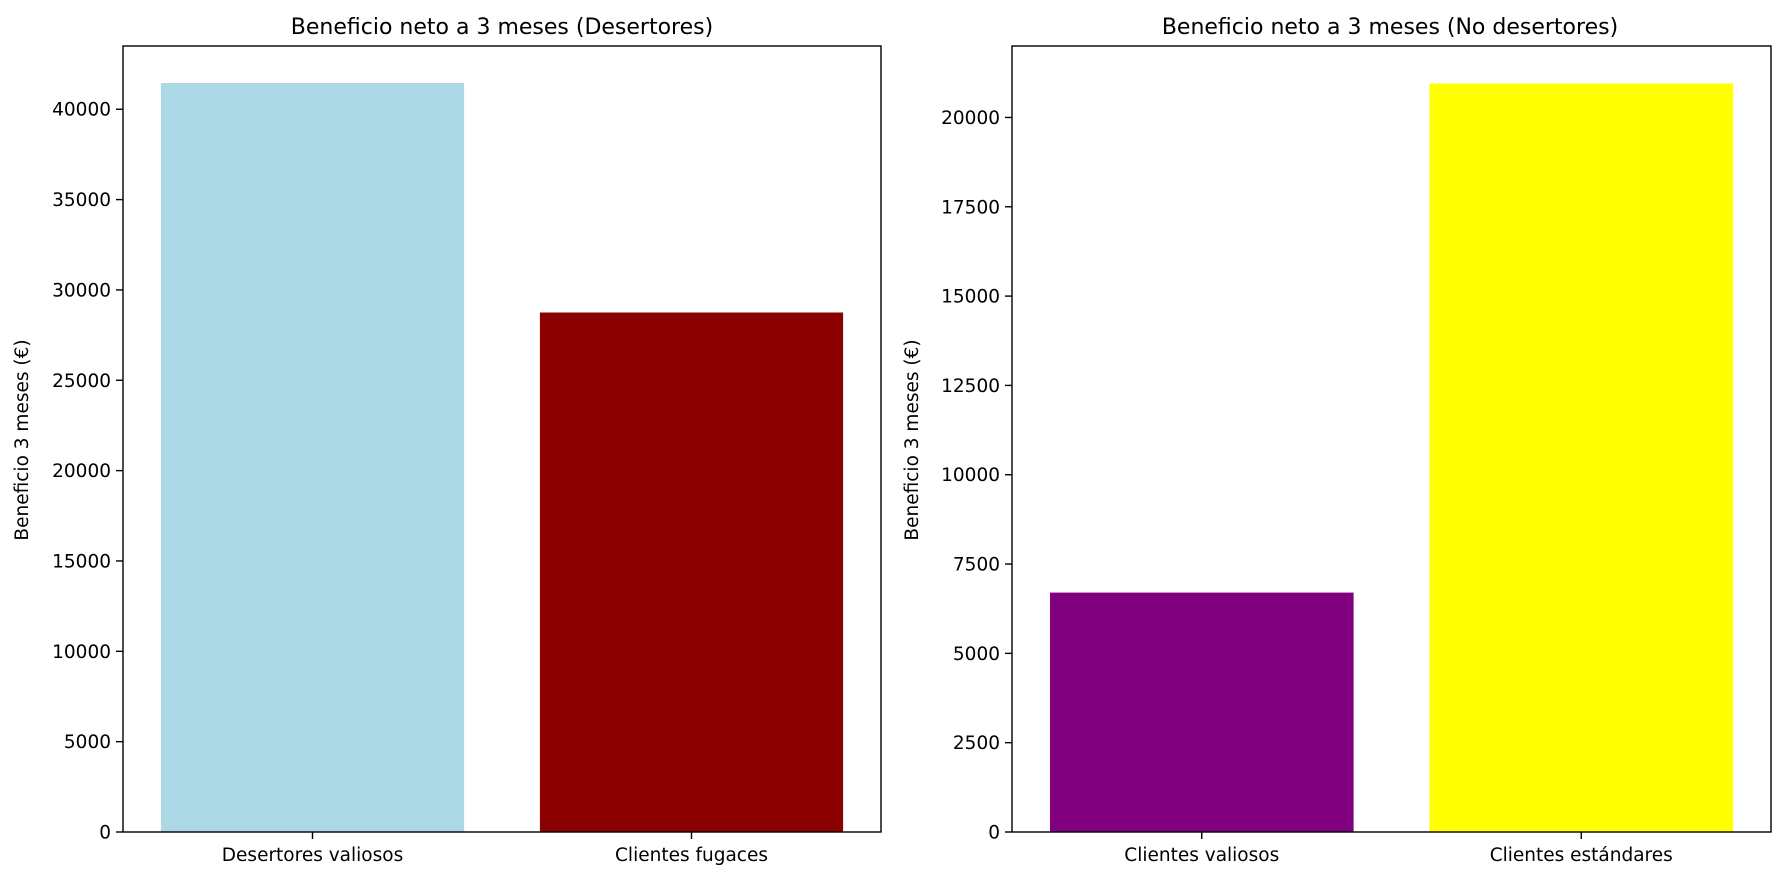 Image resolution: width=1784 pixels, height=882 pixels. I want to click on x-tick-label: Clientes fugaces, so click(691, 855).